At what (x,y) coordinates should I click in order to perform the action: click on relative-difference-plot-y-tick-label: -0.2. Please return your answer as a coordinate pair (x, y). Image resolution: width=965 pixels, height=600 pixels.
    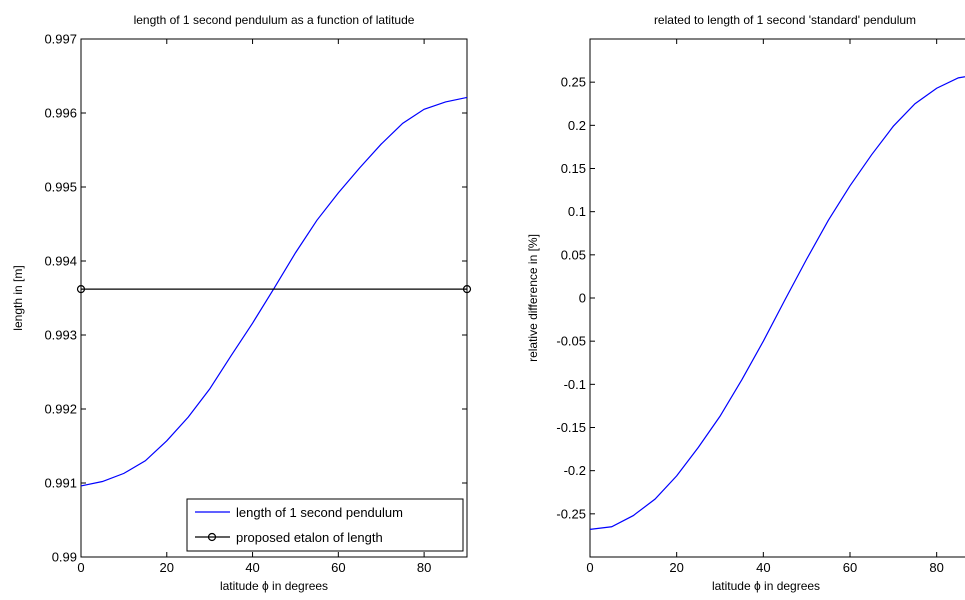
    Looking at the image, I should click on (575, 470).